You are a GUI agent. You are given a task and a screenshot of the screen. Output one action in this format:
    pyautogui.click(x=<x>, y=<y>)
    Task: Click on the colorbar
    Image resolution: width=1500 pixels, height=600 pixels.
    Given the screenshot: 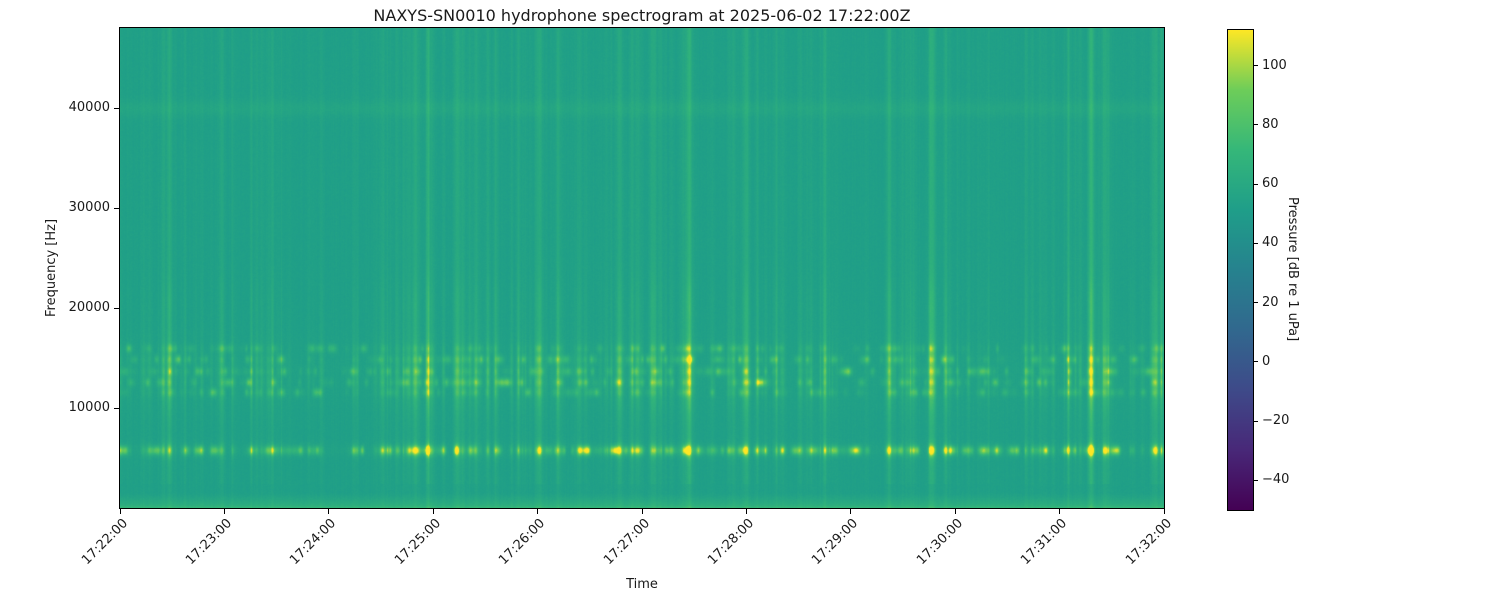 What is the action you would take?
    pyautogui.click(x=1240, y=270)
    